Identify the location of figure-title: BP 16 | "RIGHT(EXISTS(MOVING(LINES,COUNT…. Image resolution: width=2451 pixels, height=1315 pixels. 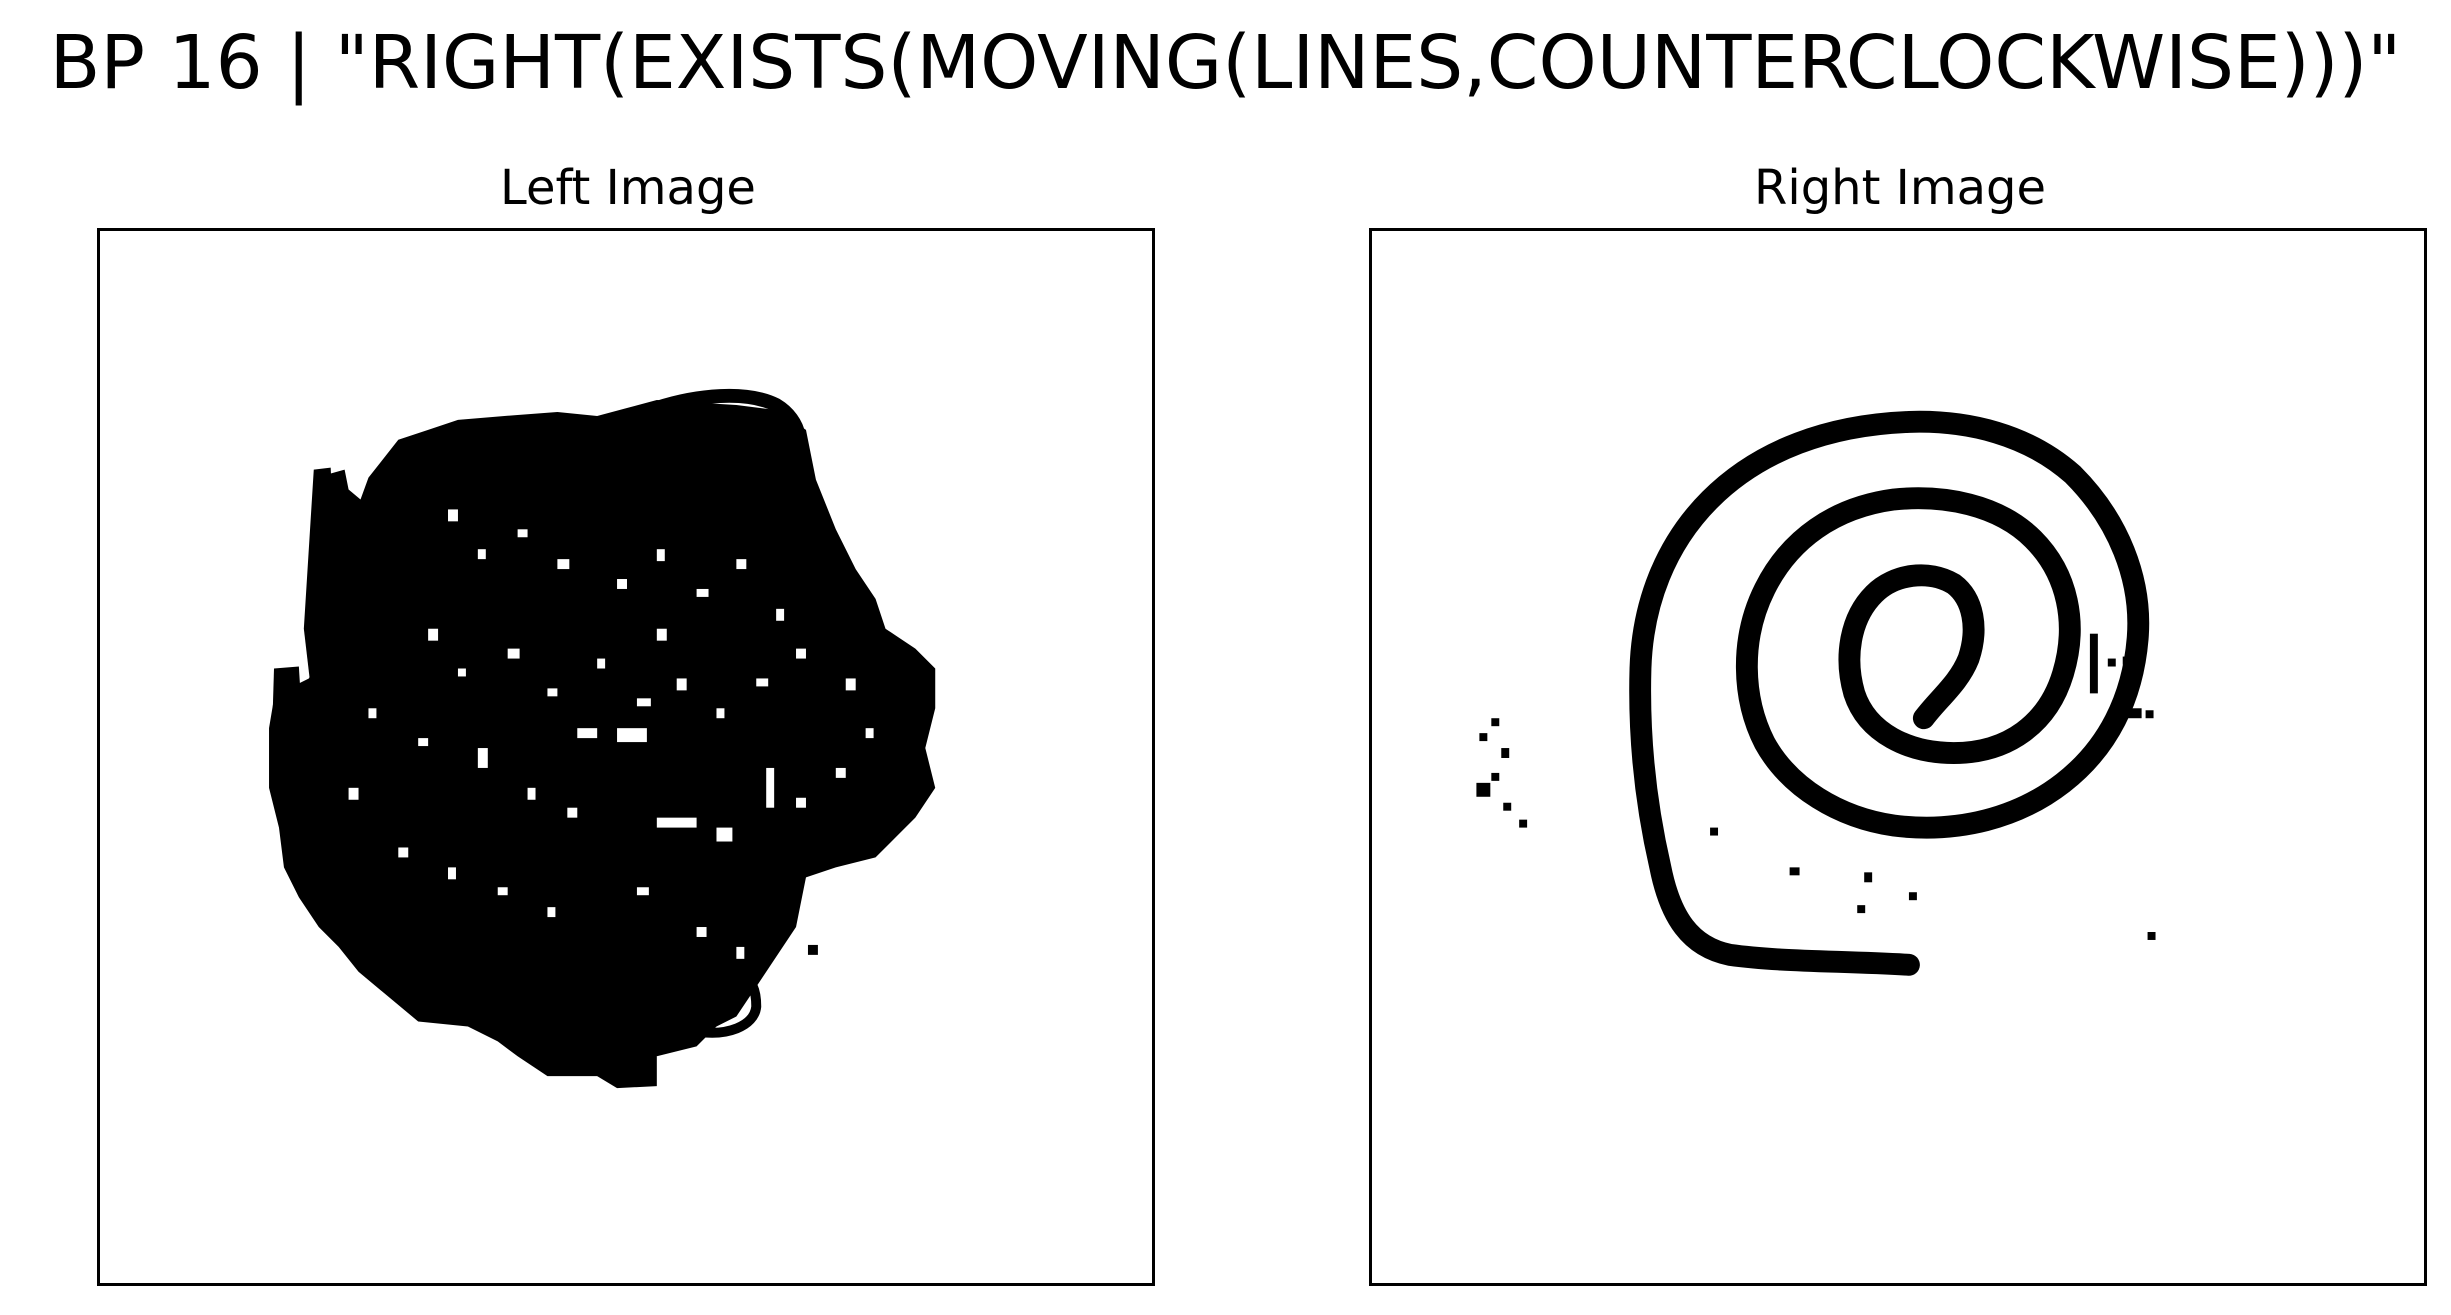
(1225, 63).